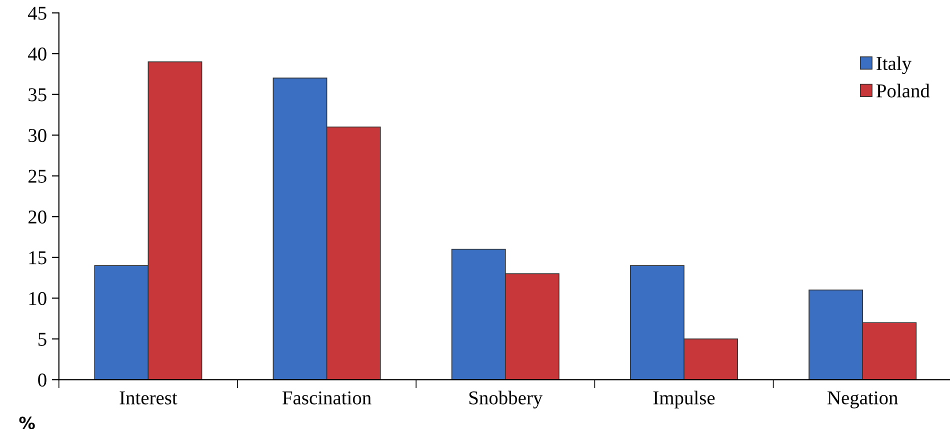 The width and height of the screenshot is (950, 429). Describe the element at coordinates (37, 135) in the screenshot. I see `y-tick-label: 30` at that location.